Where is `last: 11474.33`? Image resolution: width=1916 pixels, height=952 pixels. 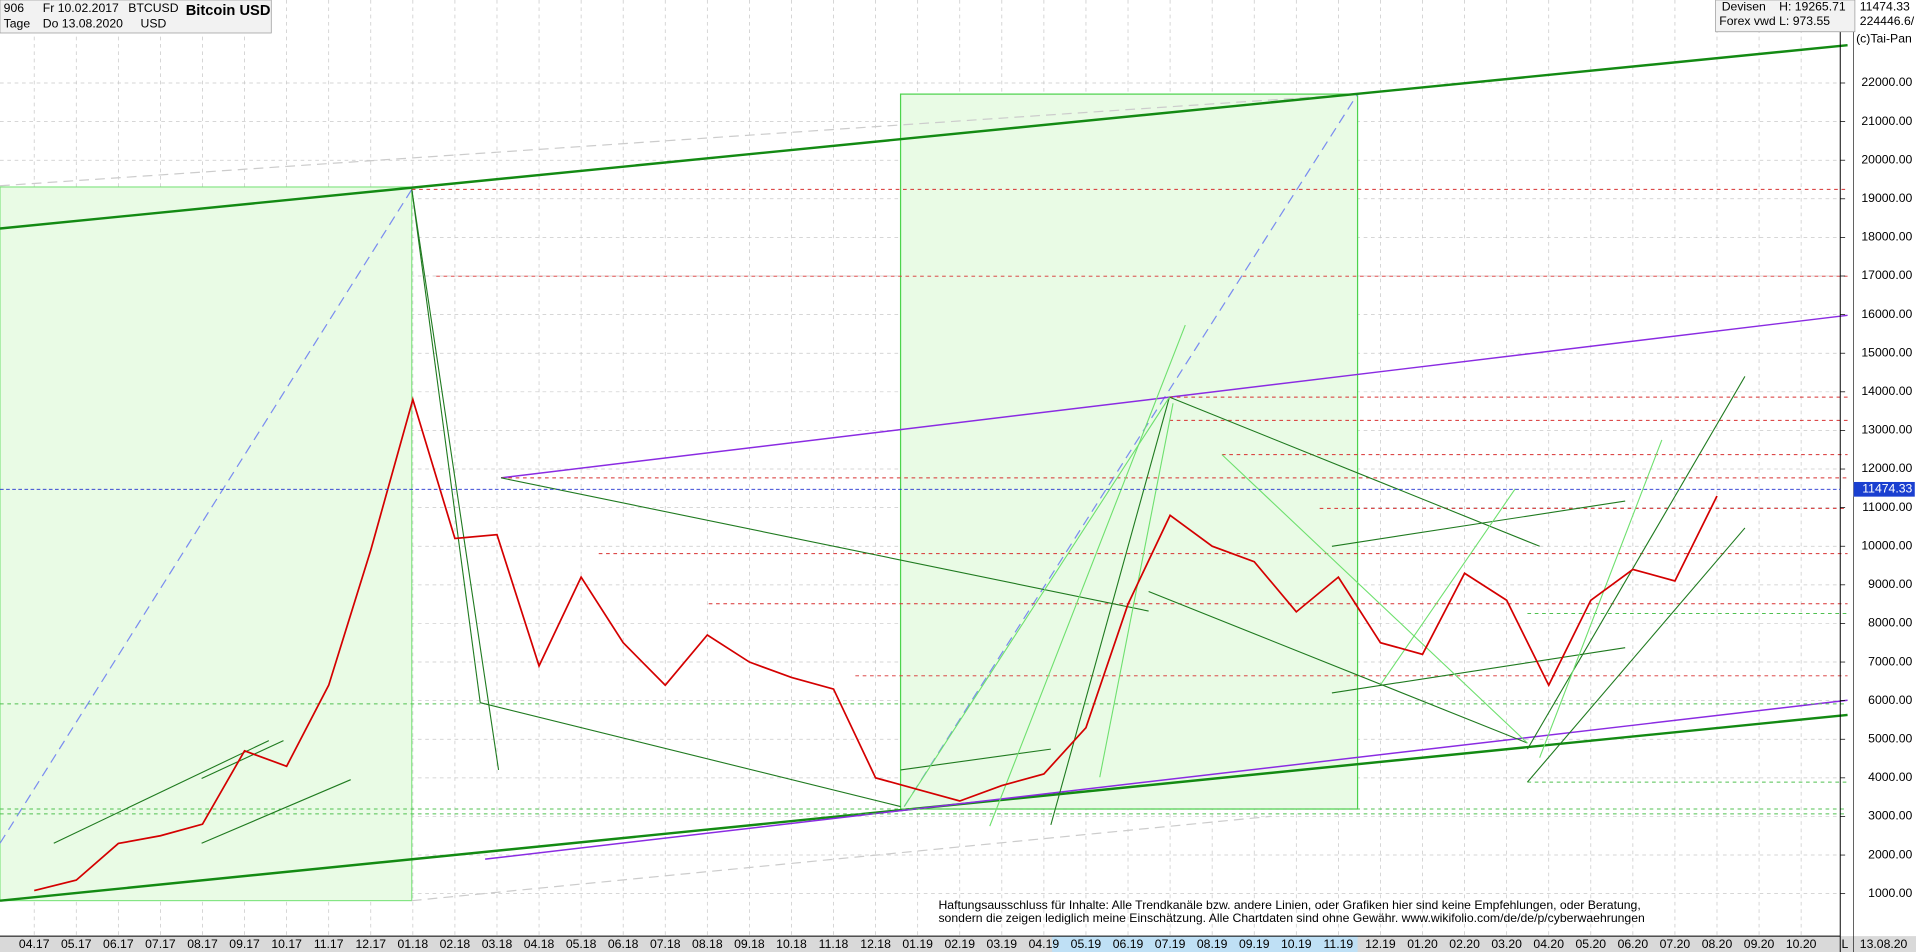
last: 11474.33 is located at coordinates (1885, 7).